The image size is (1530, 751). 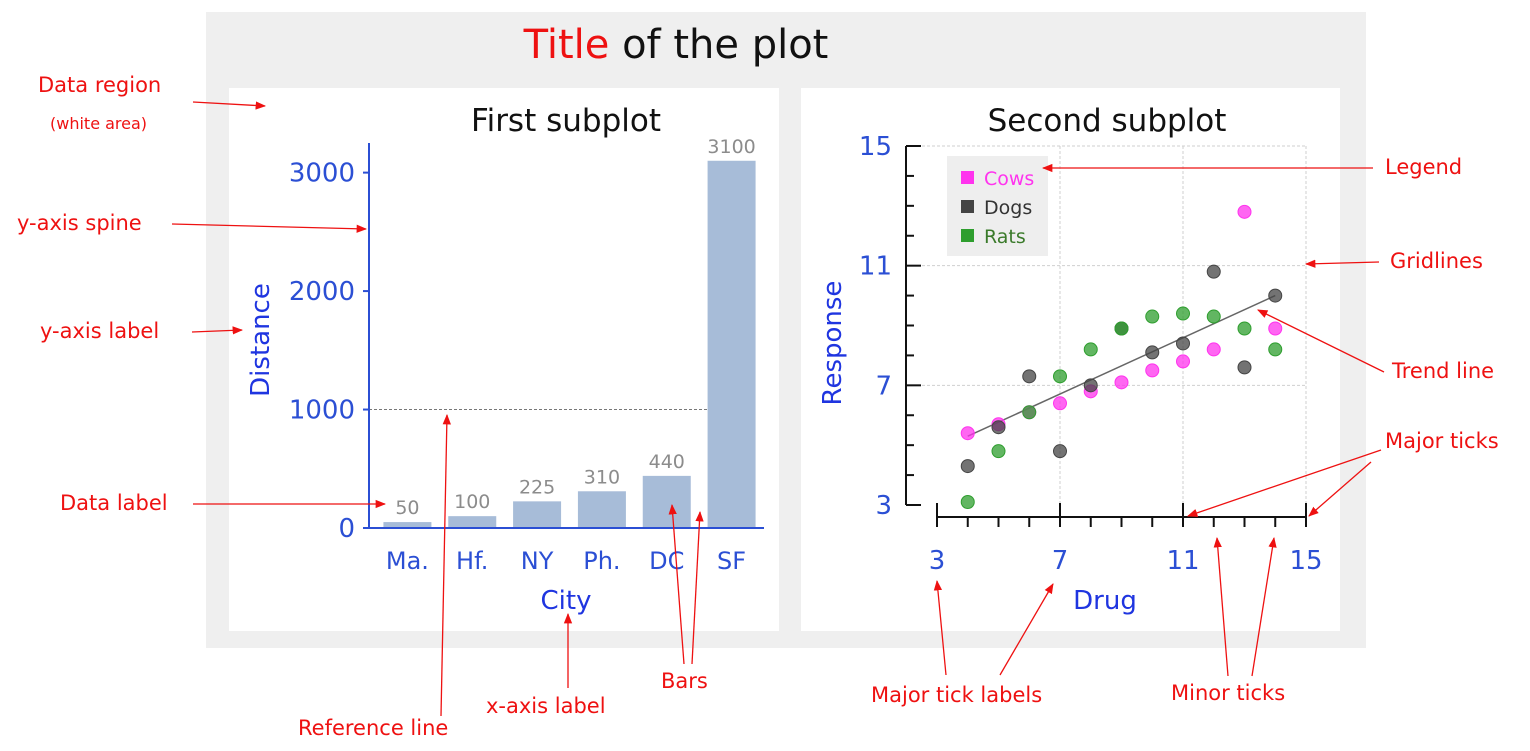 What do you see at coordinates (1121, 365) in the screenshot?
I see `trend-line` at bounding box center [1121, 365].